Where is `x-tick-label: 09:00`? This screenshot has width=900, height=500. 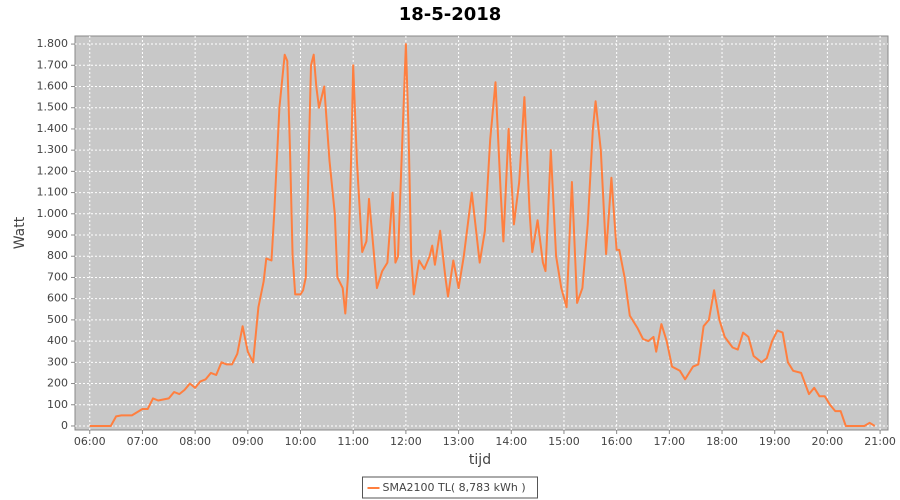
x-tick-label: 09:00 is located at coordinates (248, 441).